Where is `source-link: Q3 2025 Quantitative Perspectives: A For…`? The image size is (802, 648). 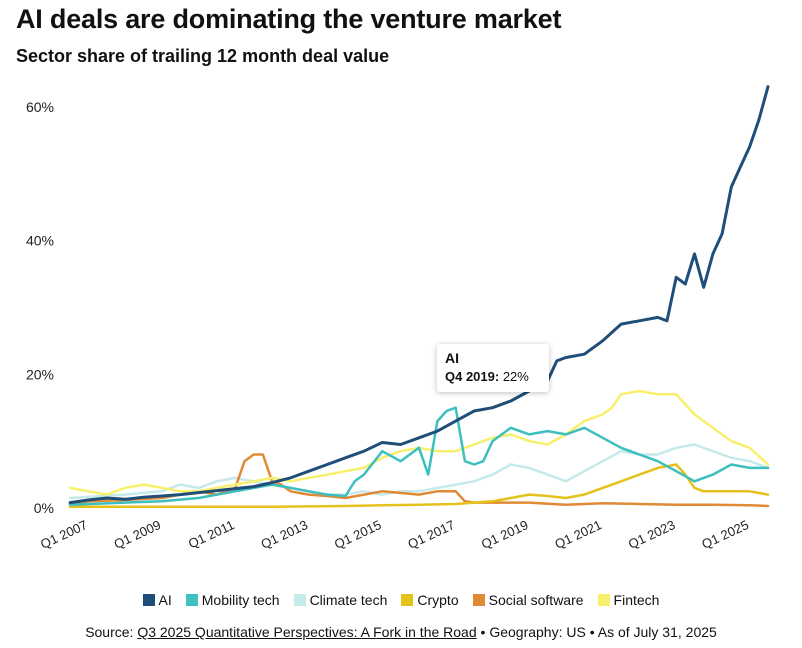 source-link: Q3 2025 Quantitative Perspectives: A For… is located at coordinates (307, 632).